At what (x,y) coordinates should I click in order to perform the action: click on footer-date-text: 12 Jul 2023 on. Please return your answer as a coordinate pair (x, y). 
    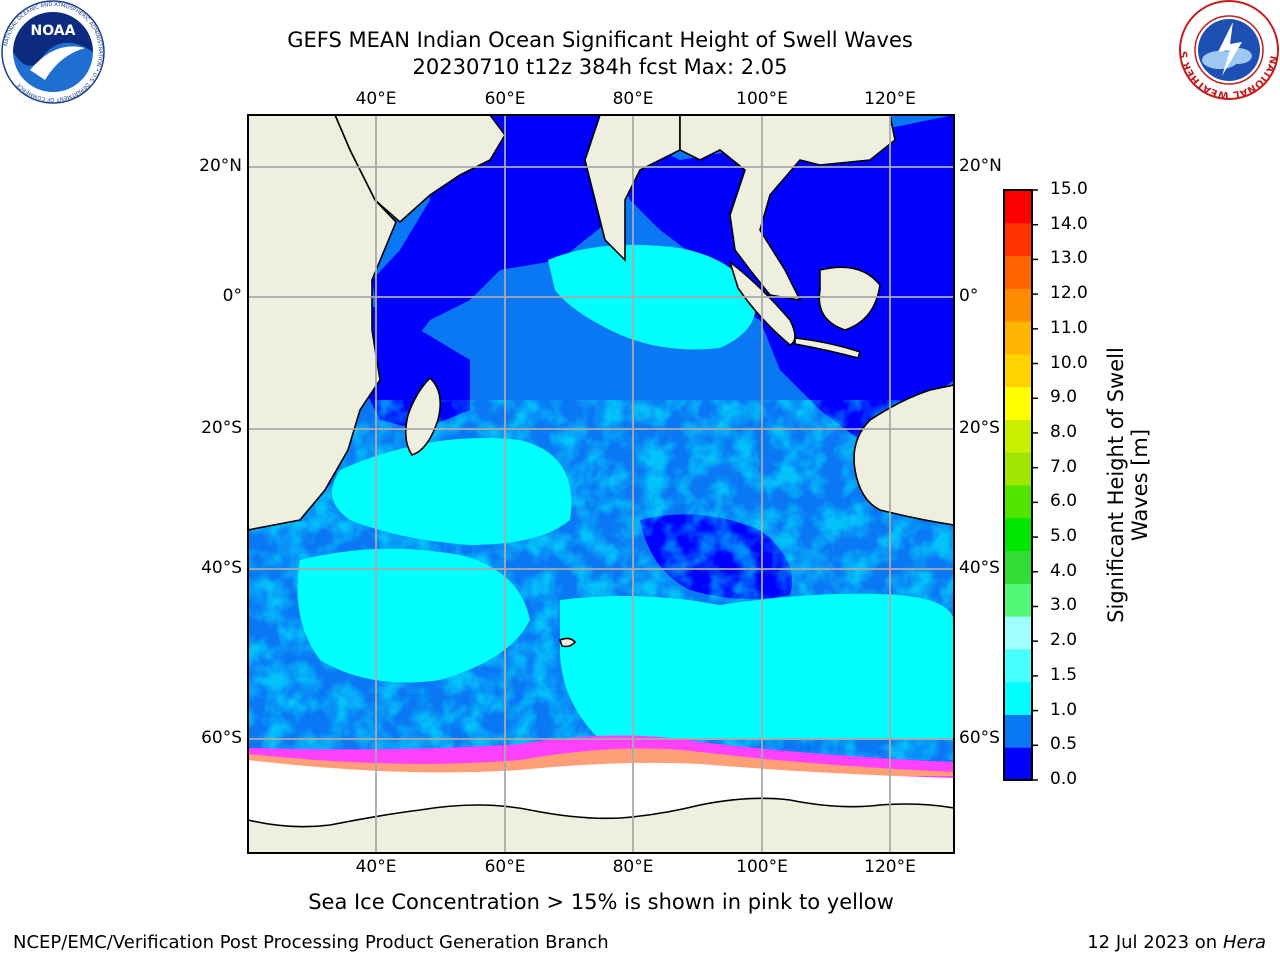
    Looking at the image, I should click on (1155, 942).